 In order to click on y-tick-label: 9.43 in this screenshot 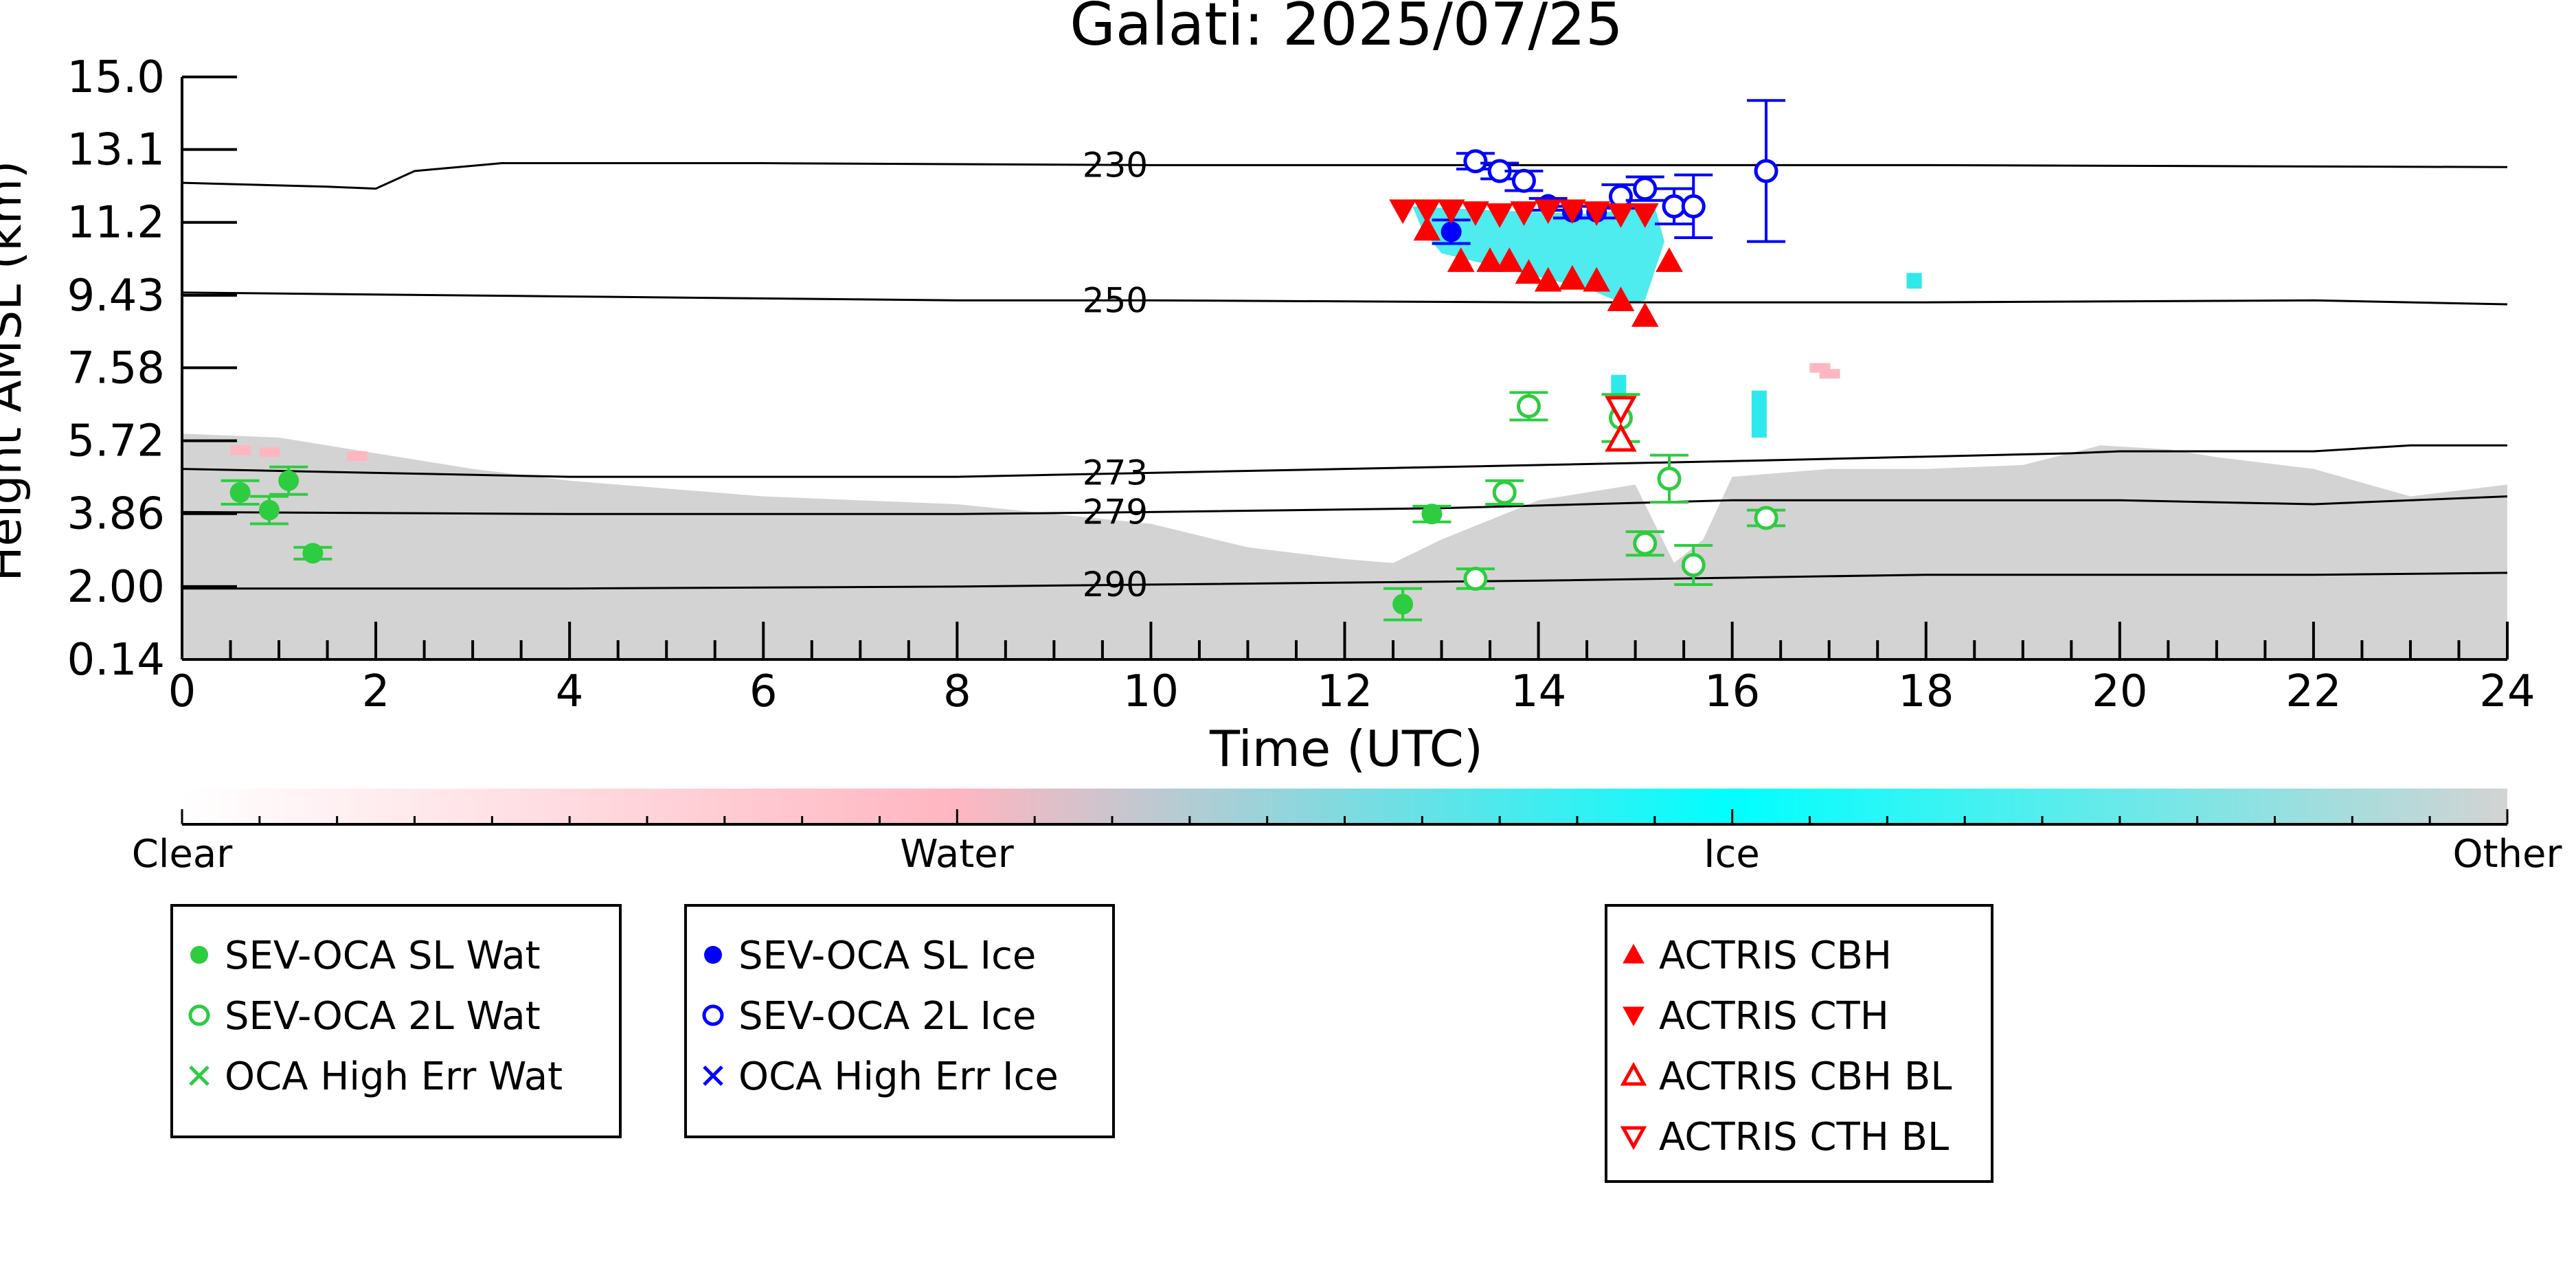, I will do `click(116, 296)`.